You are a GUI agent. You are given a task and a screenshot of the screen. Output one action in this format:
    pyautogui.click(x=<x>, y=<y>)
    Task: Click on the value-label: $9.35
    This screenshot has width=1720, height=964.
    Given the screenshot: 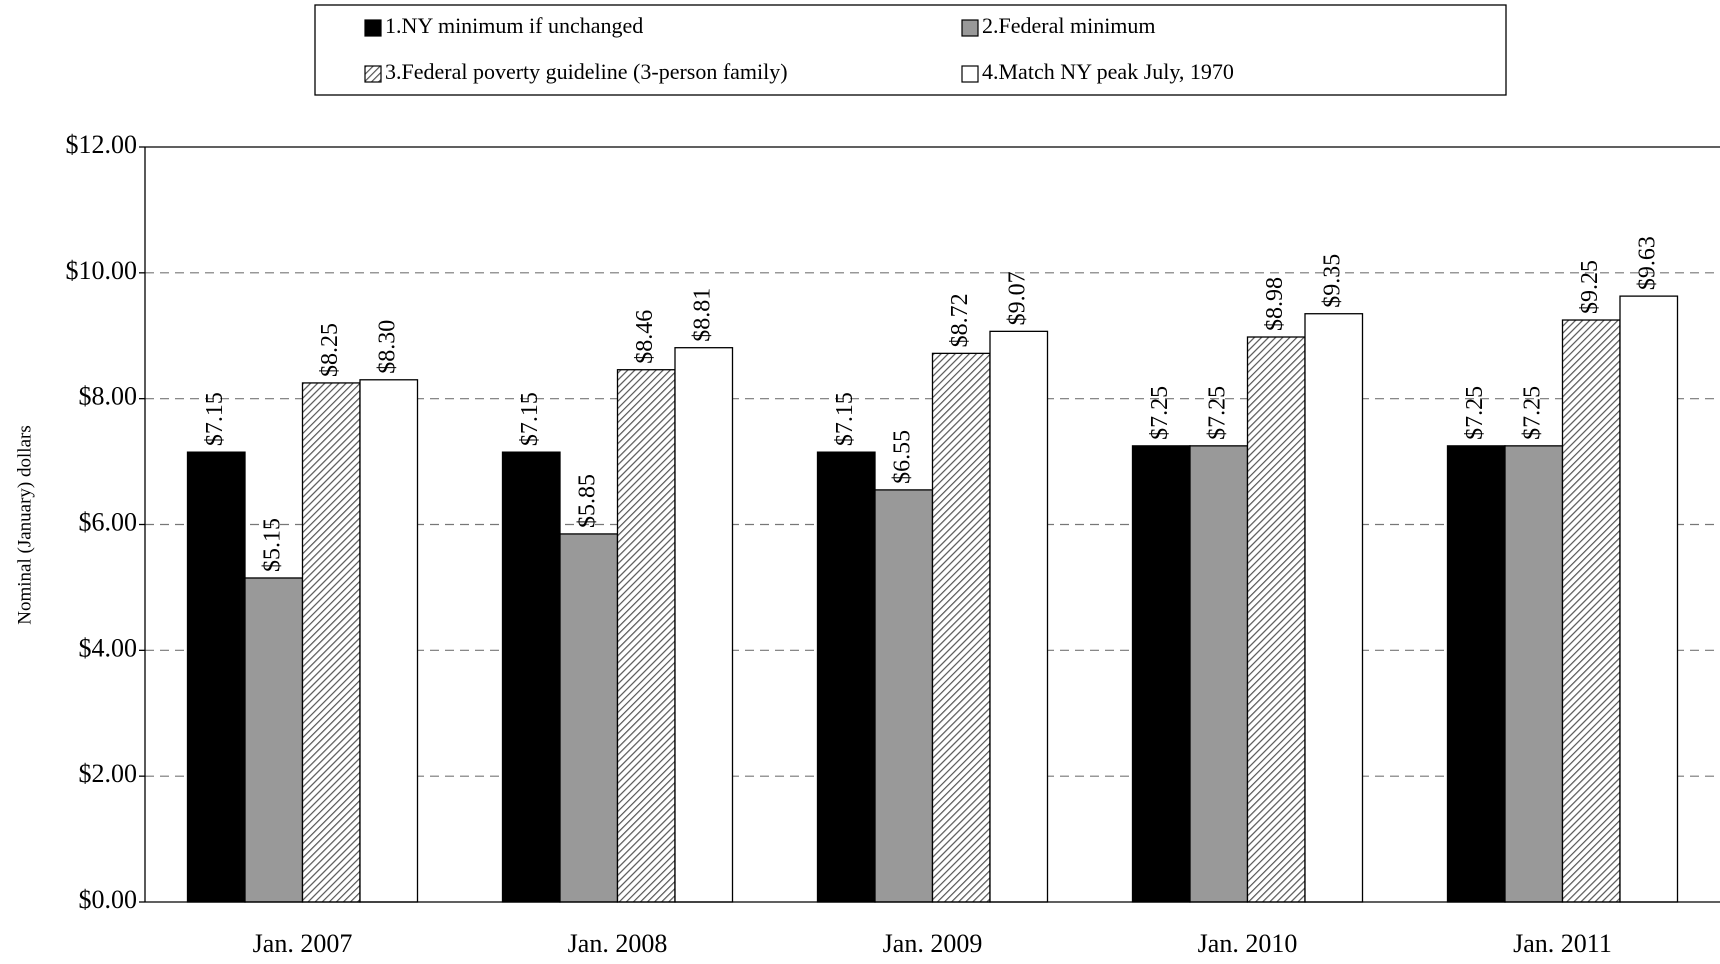 What is the action you would take?
    pyautogui.click(x=1332, y=281)
    